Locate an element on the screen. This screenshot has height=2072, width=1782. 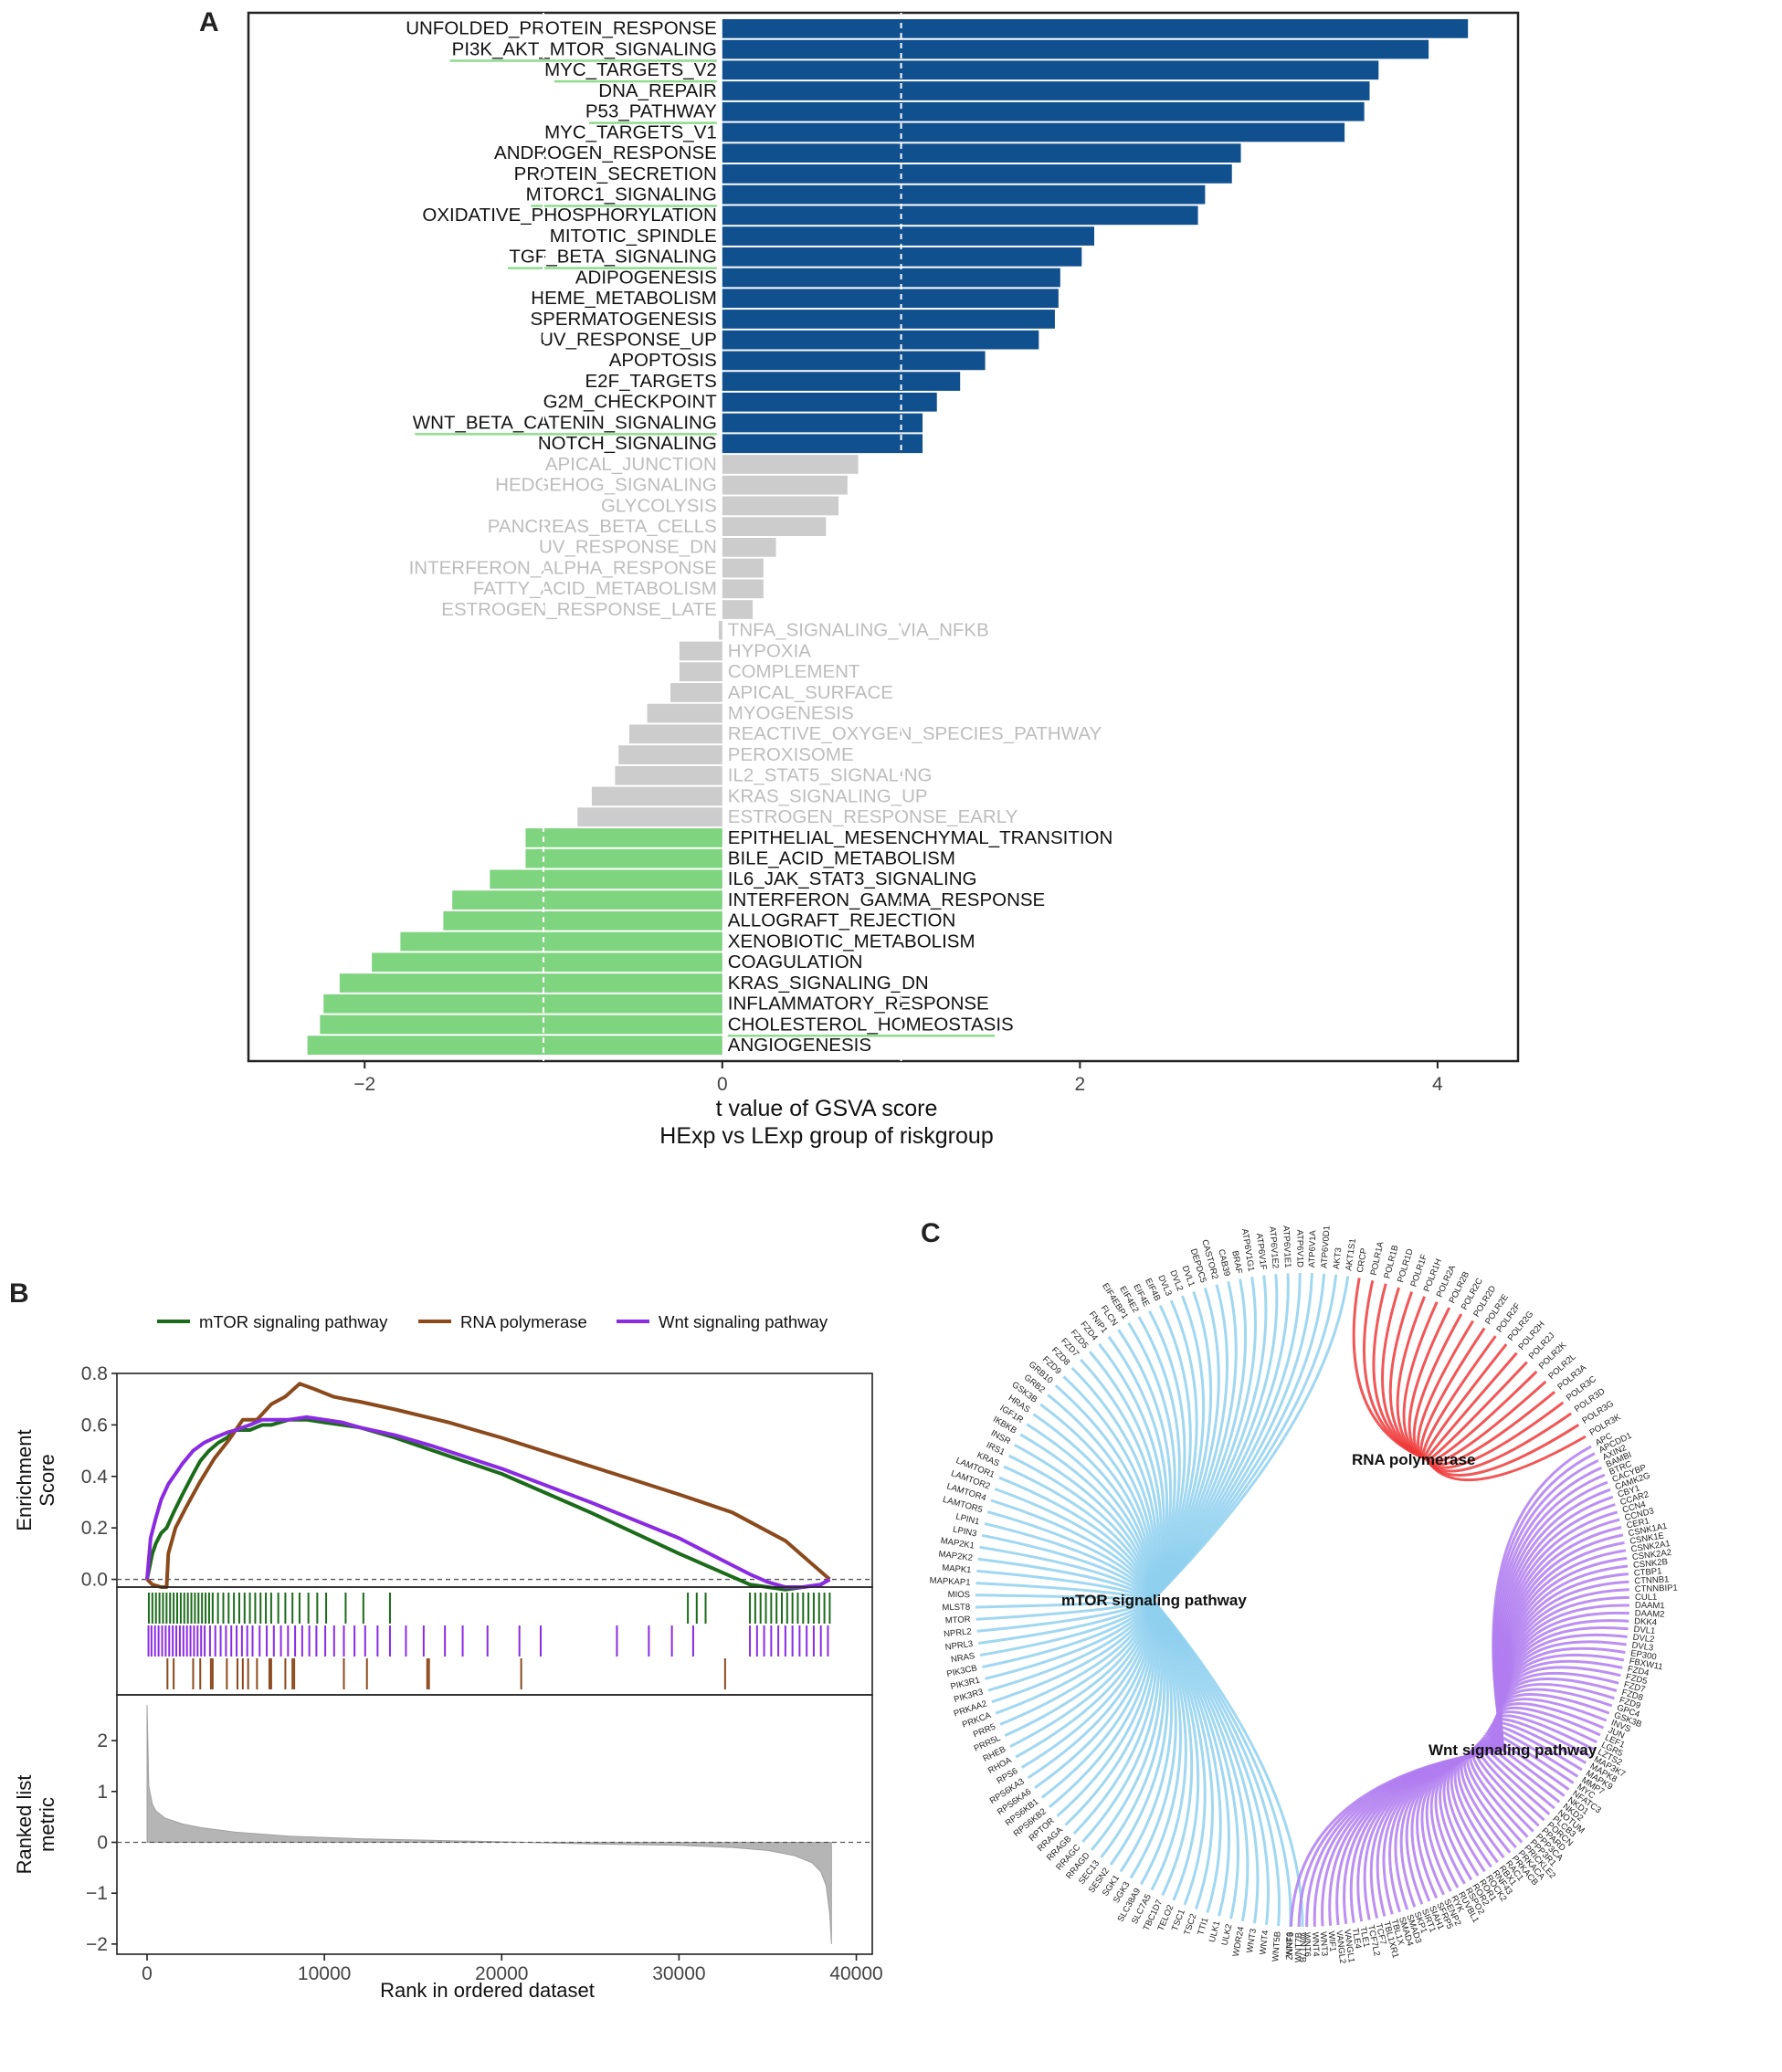
gene-label: WIF1 is located at coordinates (1332, 1941).